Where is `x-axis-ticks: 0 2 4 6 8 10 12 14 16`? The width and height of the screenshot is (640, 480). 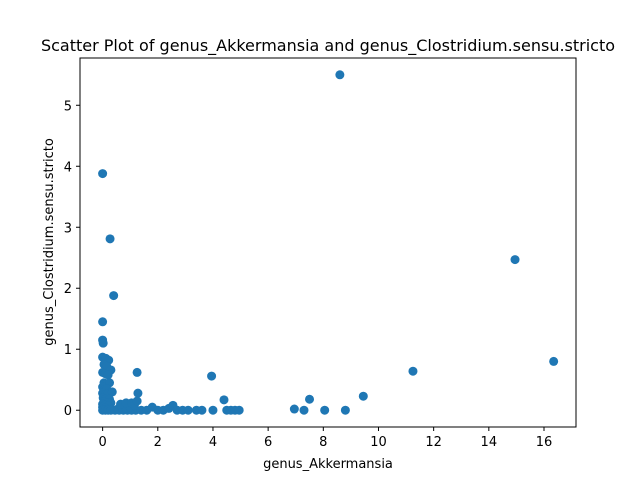 x-axis-ticks: 0 2 4 6 8 10 12 14 16 is located at coordinates (325, 438).